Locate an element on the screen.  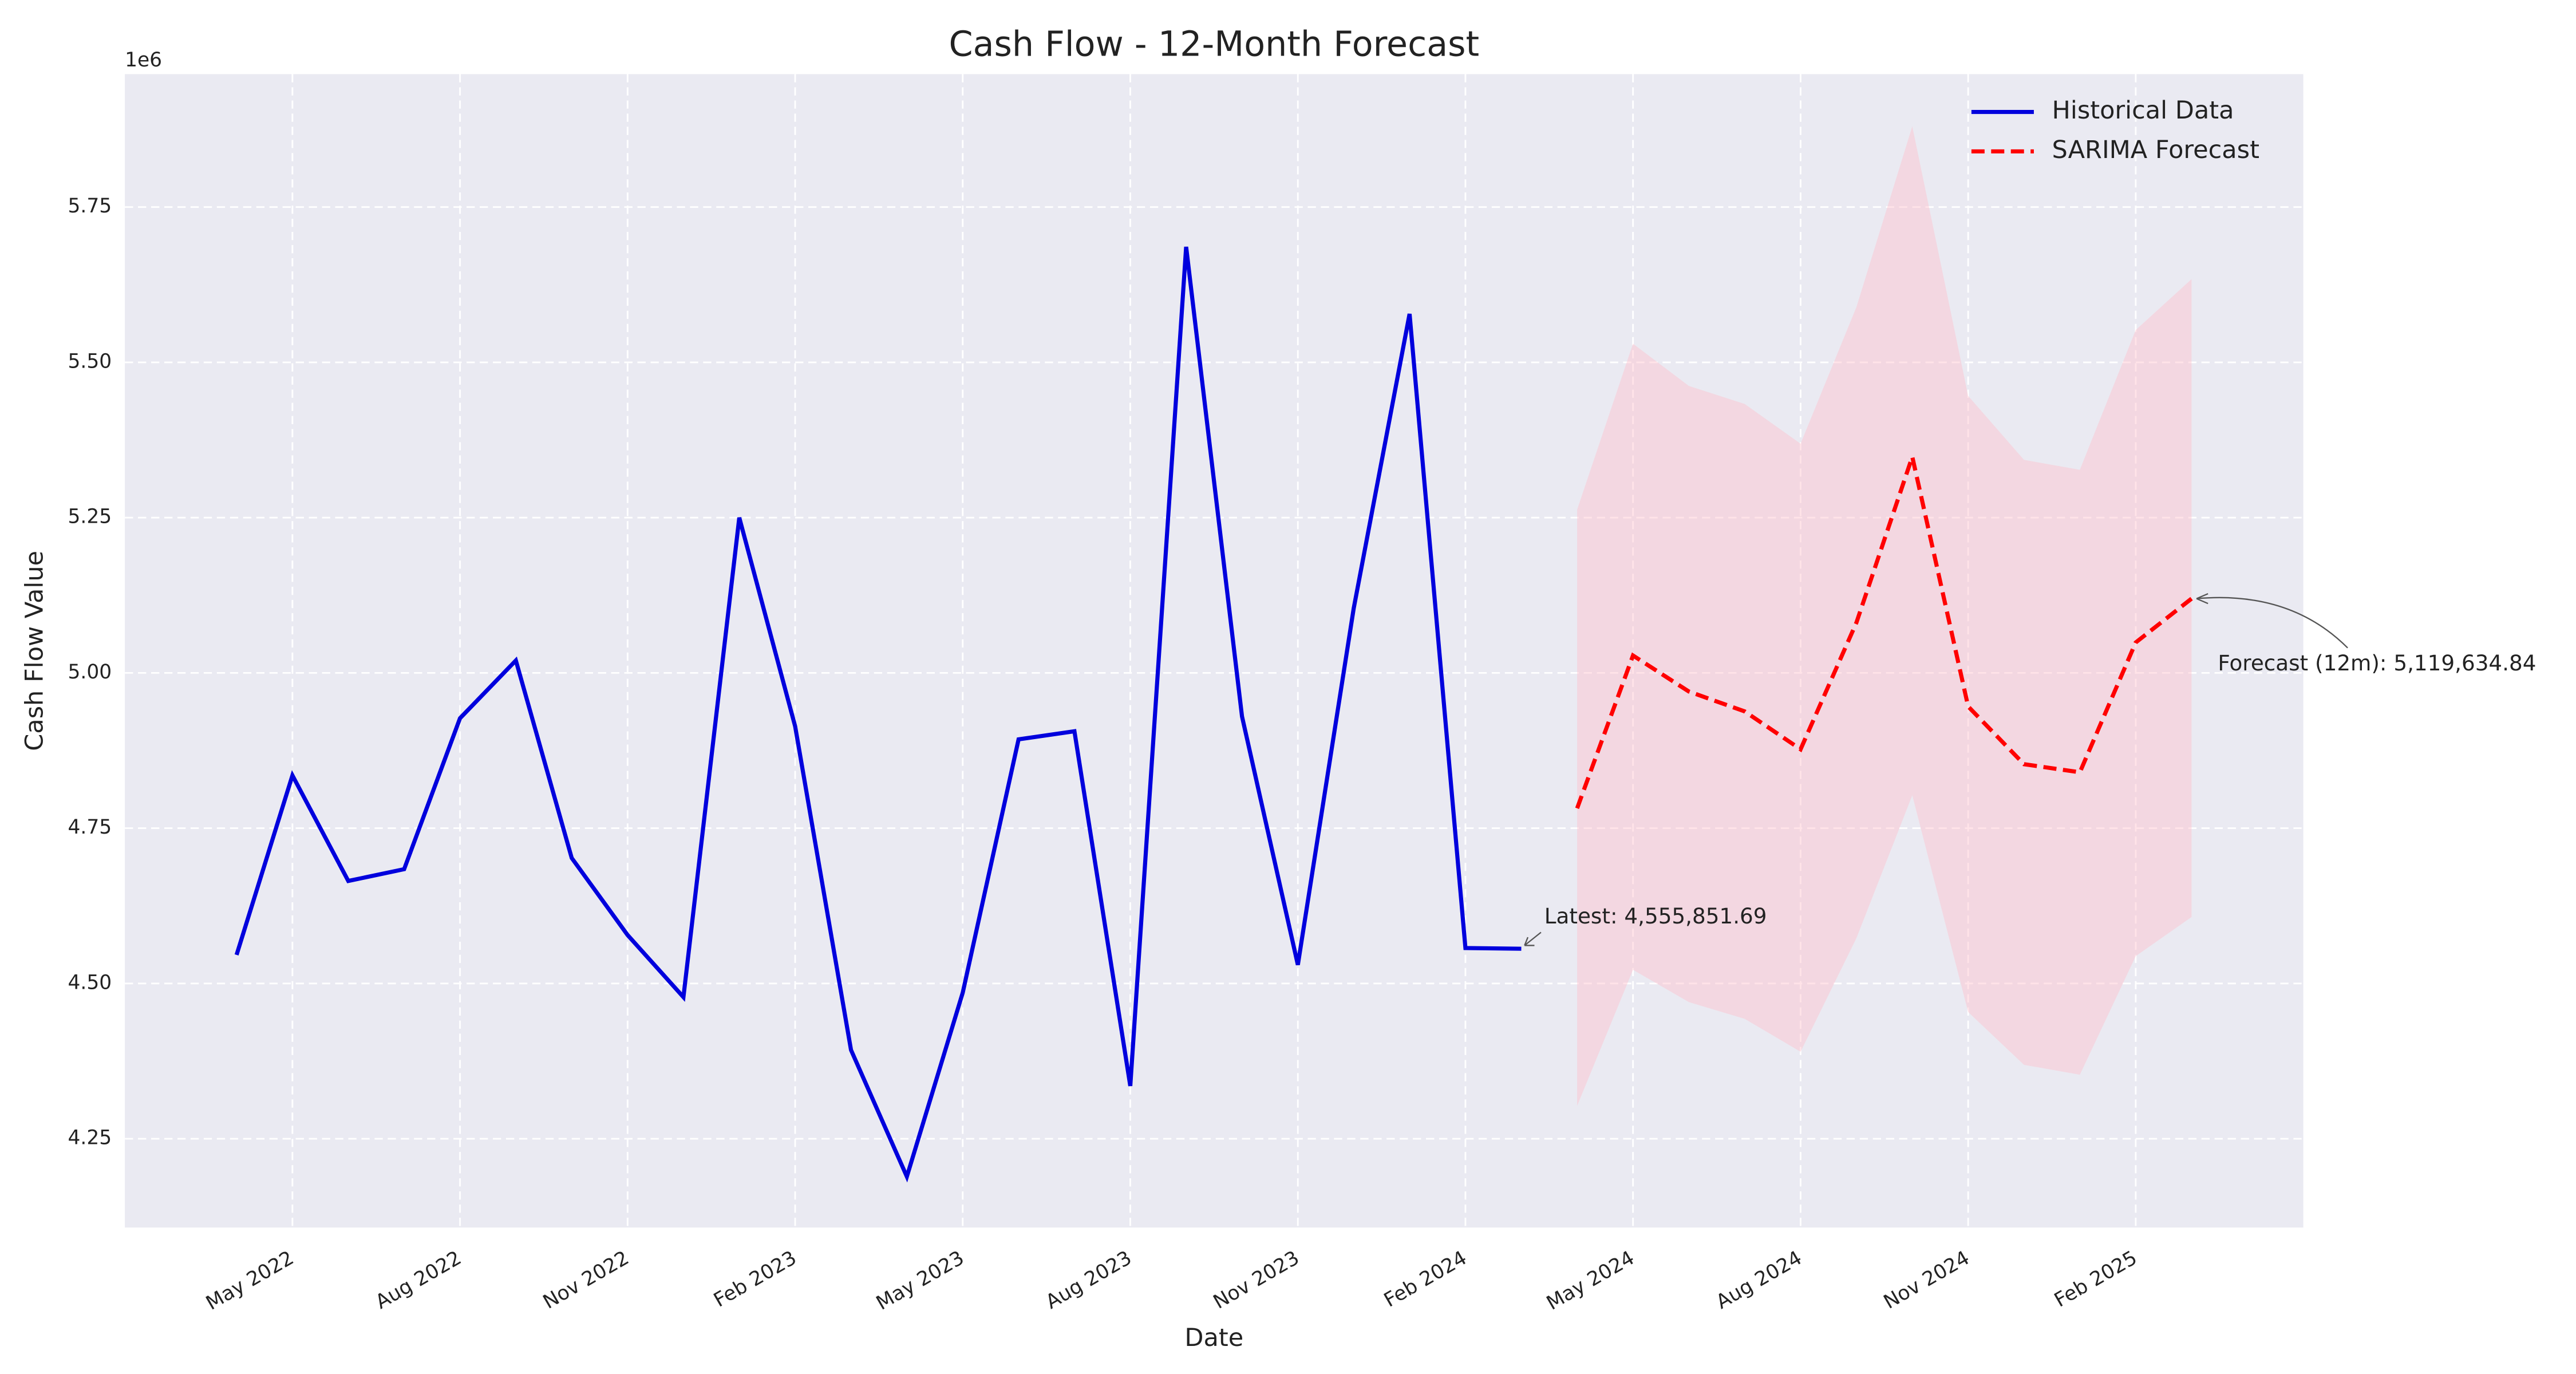
x-tick-label: May 2024 is located at coordinates (1590, 1281).